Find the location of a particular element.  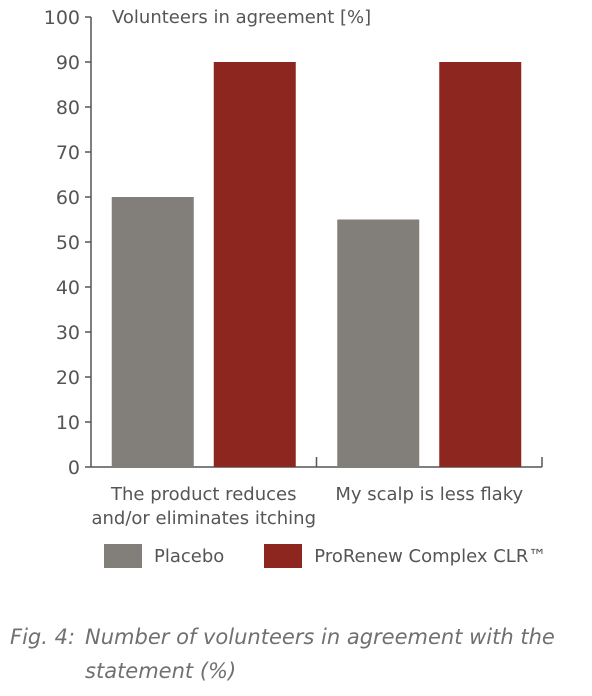

category-label-1-0: My scalp is less flaky is located at coordinates (429, 494).